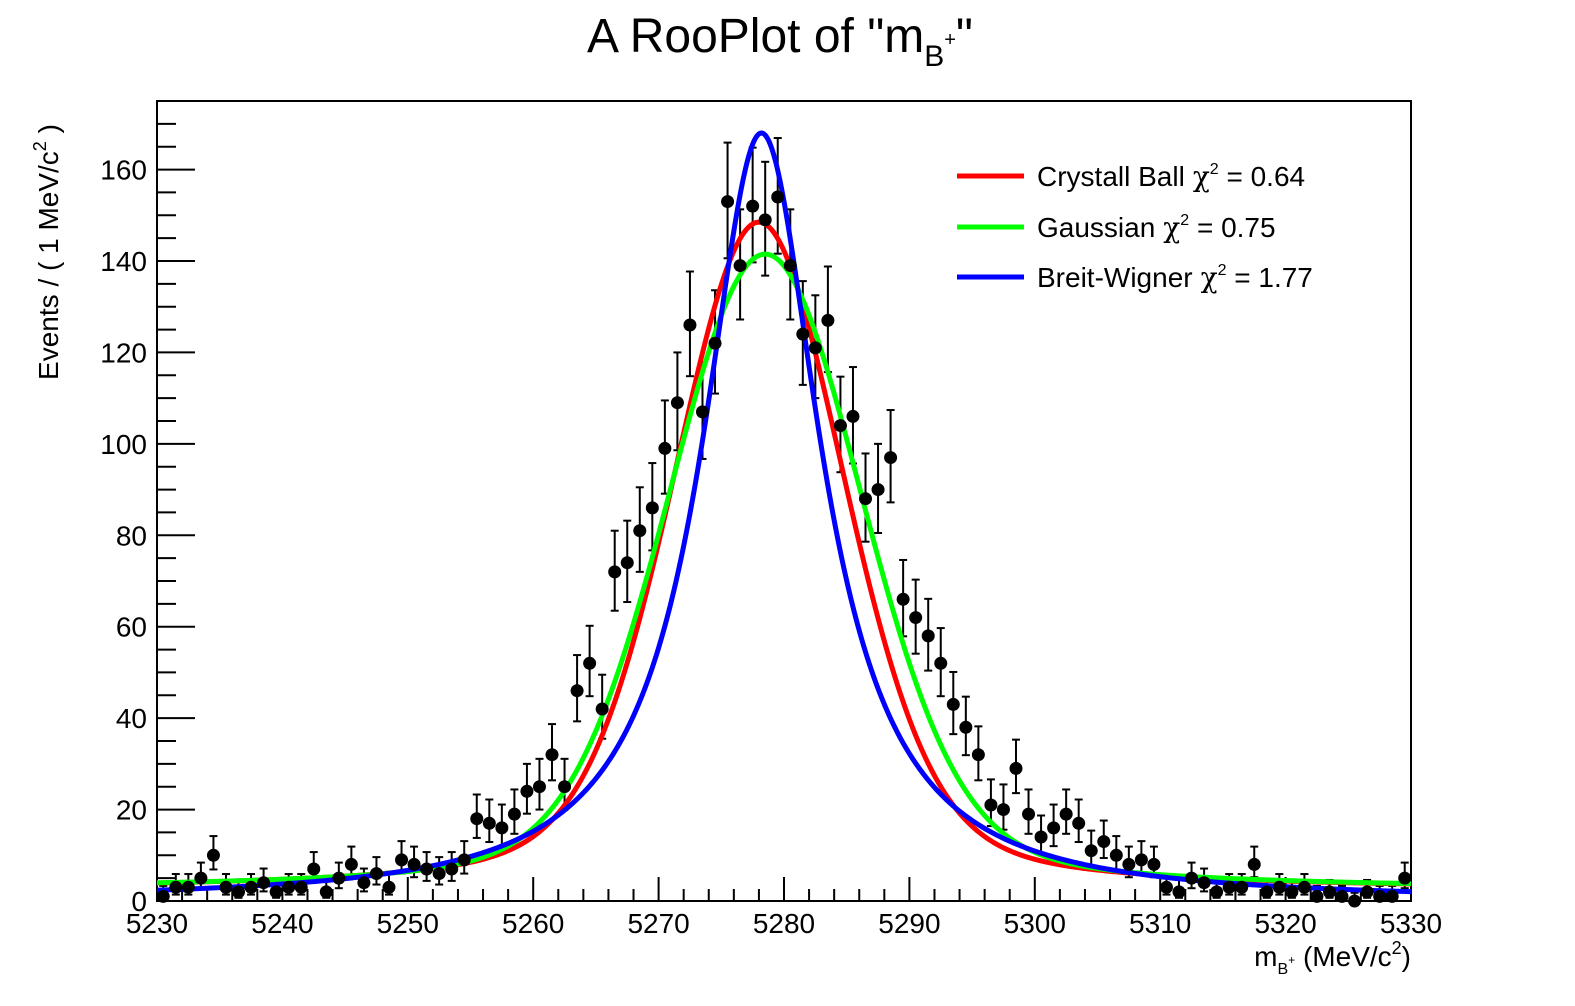 The width and height of the screenshot is (1575, 1006). I want to click on x-axis-label-sup: +, so click(1291, 960).